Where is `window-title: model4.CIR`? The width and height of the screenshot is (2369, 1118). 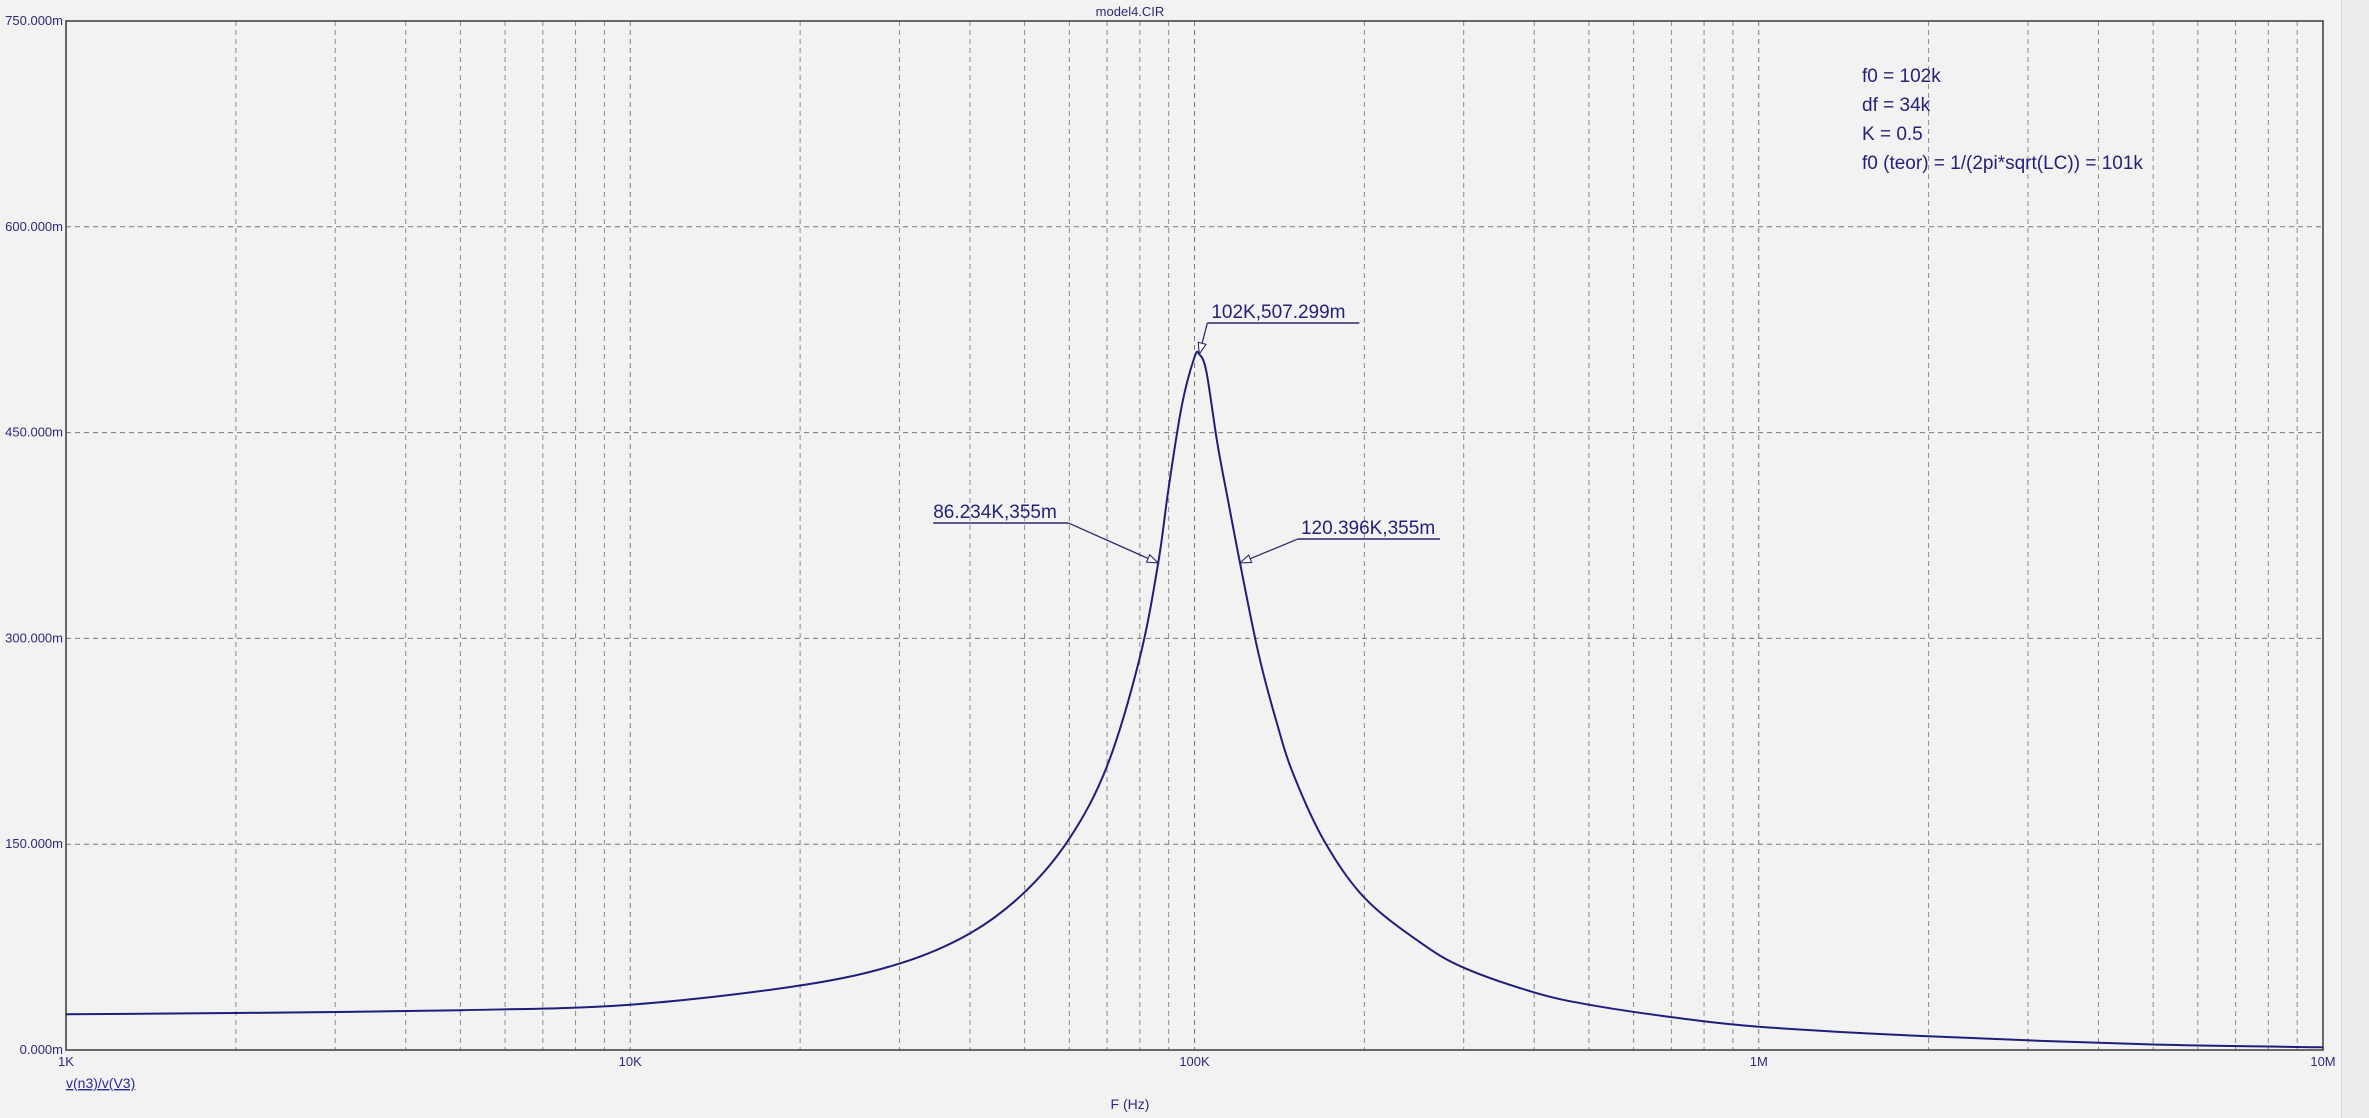 window-title: model4.CIR is located at coordinates (1130, 11).